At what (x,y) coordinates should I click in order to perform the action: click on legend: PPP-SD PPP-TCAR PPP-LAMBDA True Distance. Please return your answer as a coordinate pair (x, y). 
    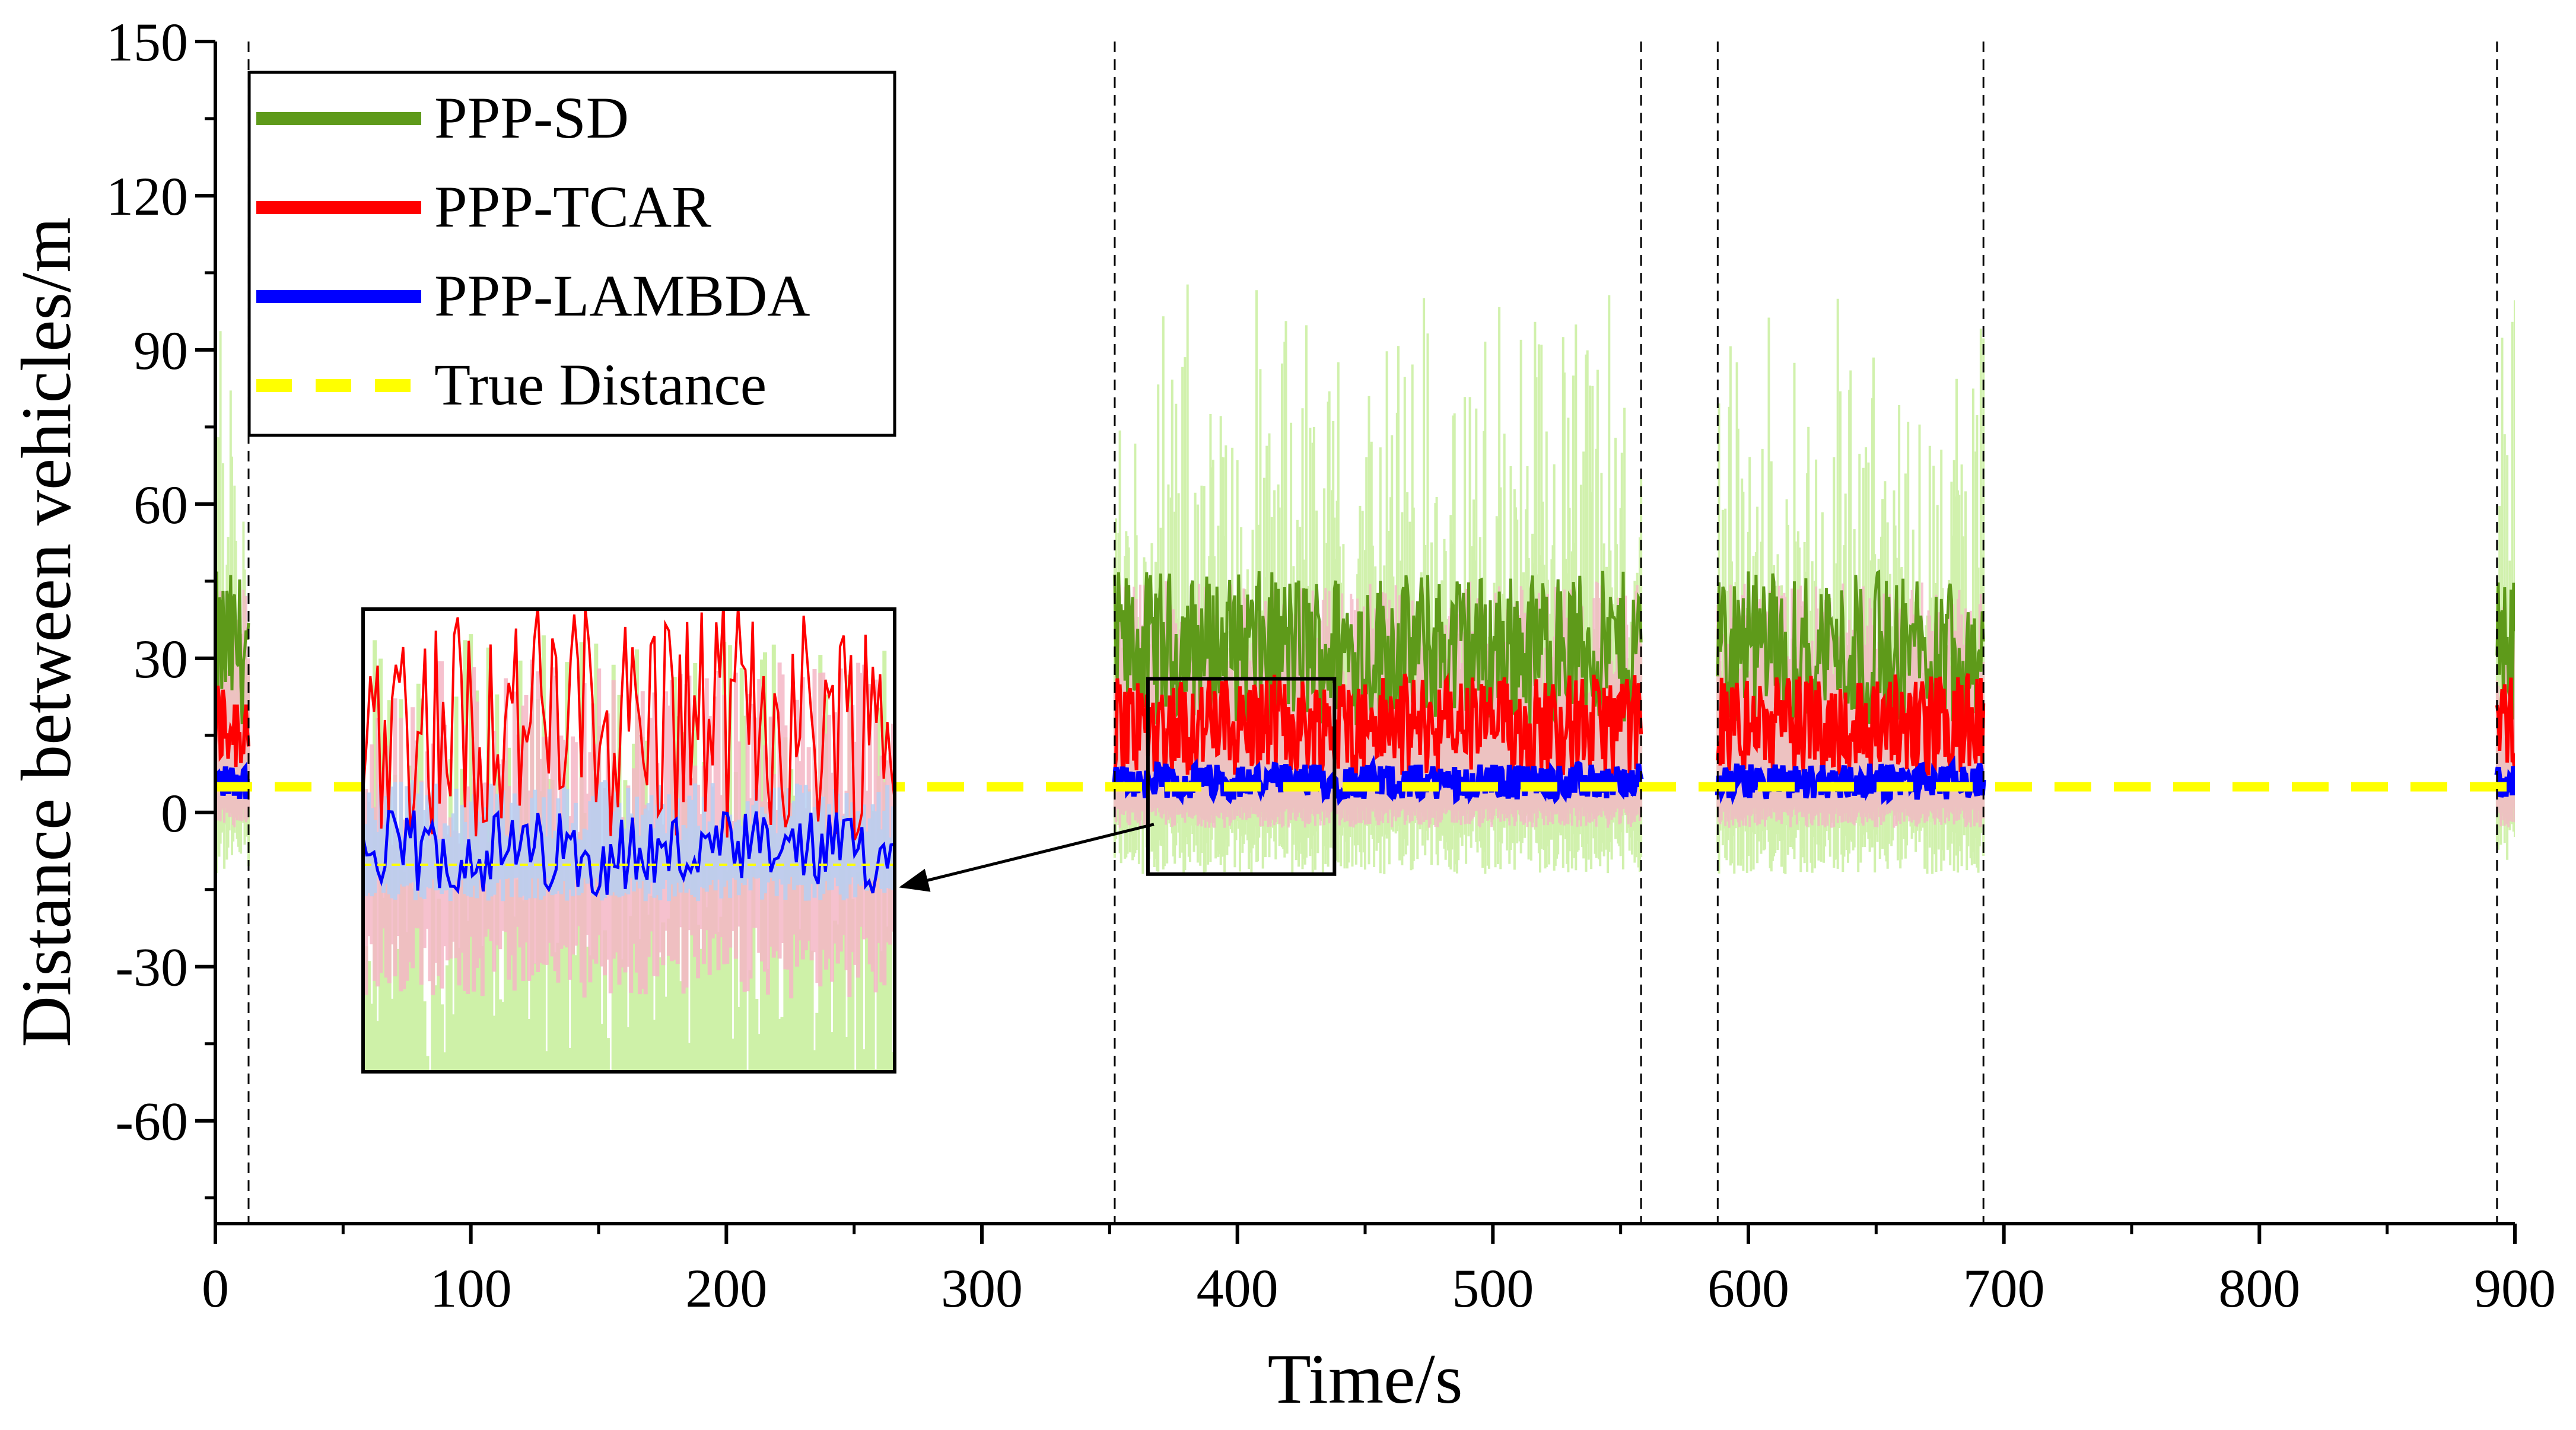
    Looking at the image, I should click on (571, 254).